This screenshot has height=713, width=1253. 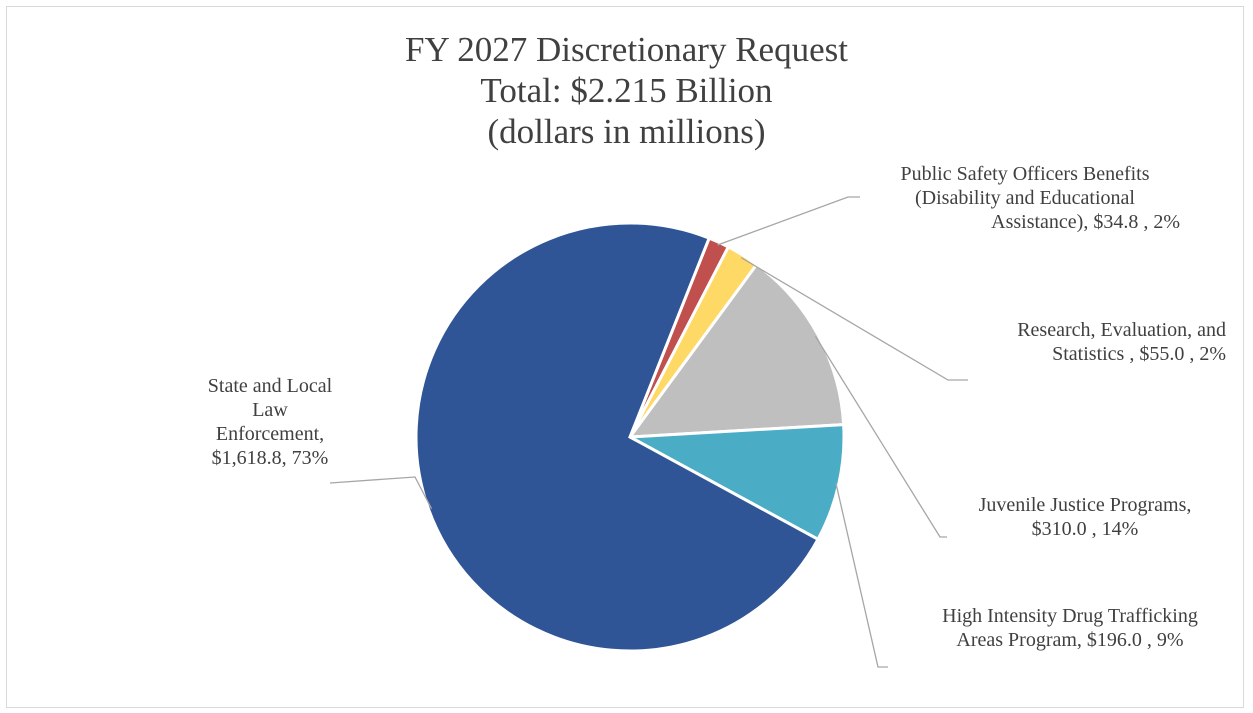 I want to click on chart-title-line-3: (dollars in millions), so click(x=626, y=131).